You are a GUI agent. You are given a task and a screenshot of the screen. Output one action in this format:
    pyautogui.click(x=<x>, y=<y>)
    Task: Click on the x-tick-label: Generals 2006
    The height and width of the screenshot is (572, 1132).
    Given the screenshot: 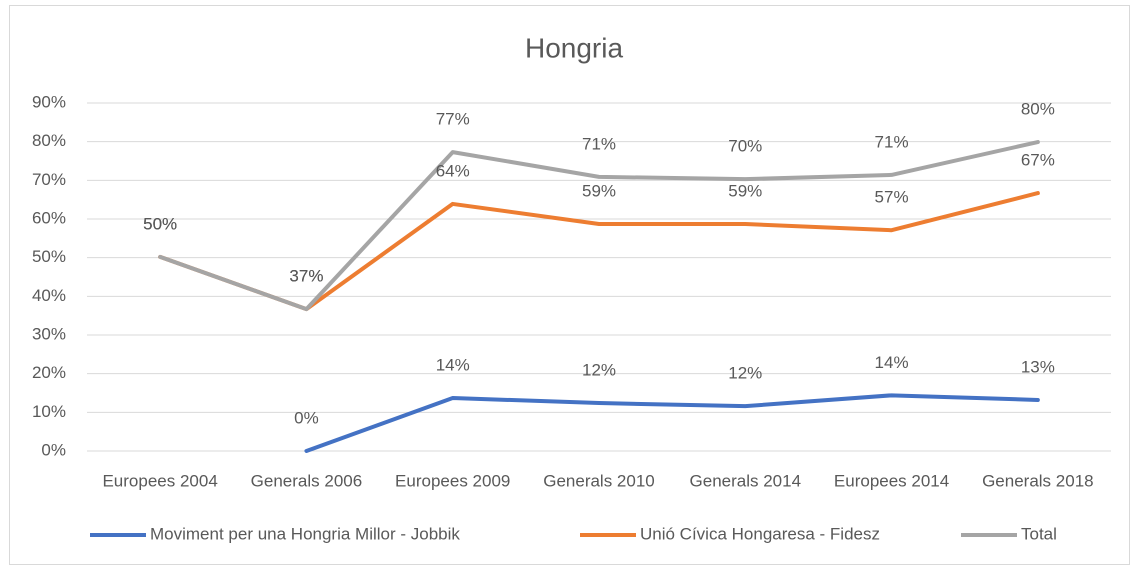 What is the action you would take?
    pyautogui.click(x=307, y=480)
    